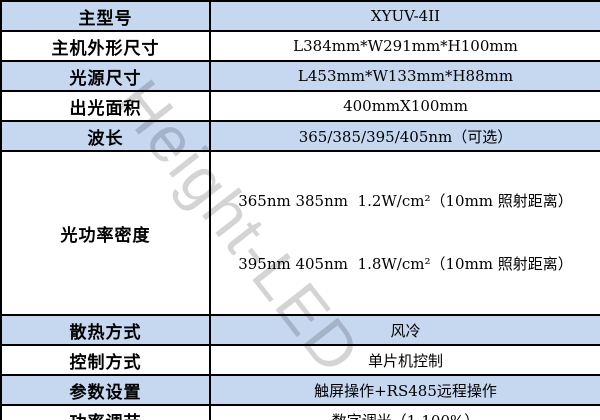  What do you see at coordinates (404, 390) in the screenshot?
I see `spec-value: 触屏操作+RS485远程操作` at bounding box center [404, 390].